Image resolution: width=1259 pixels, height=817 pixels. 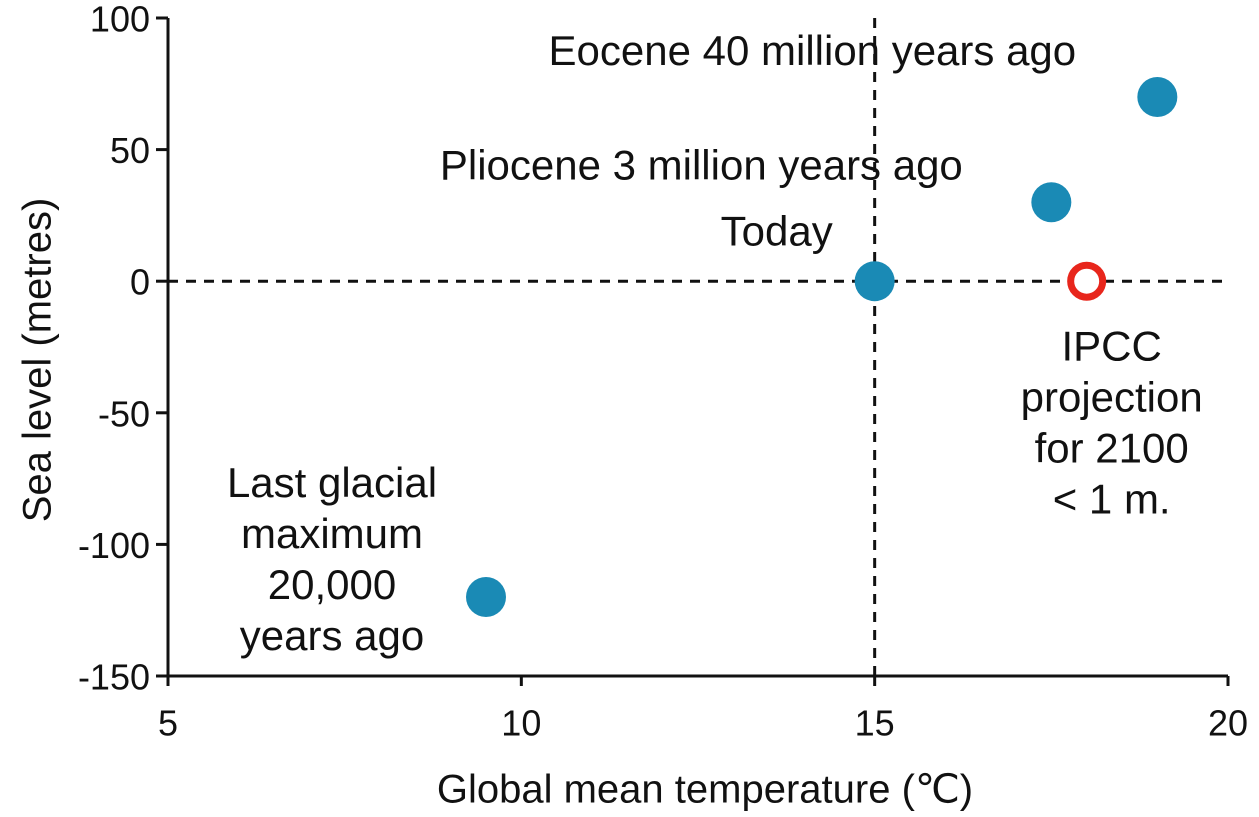 I want to click on y-tick-label: 50, so click(x=130, y=150).